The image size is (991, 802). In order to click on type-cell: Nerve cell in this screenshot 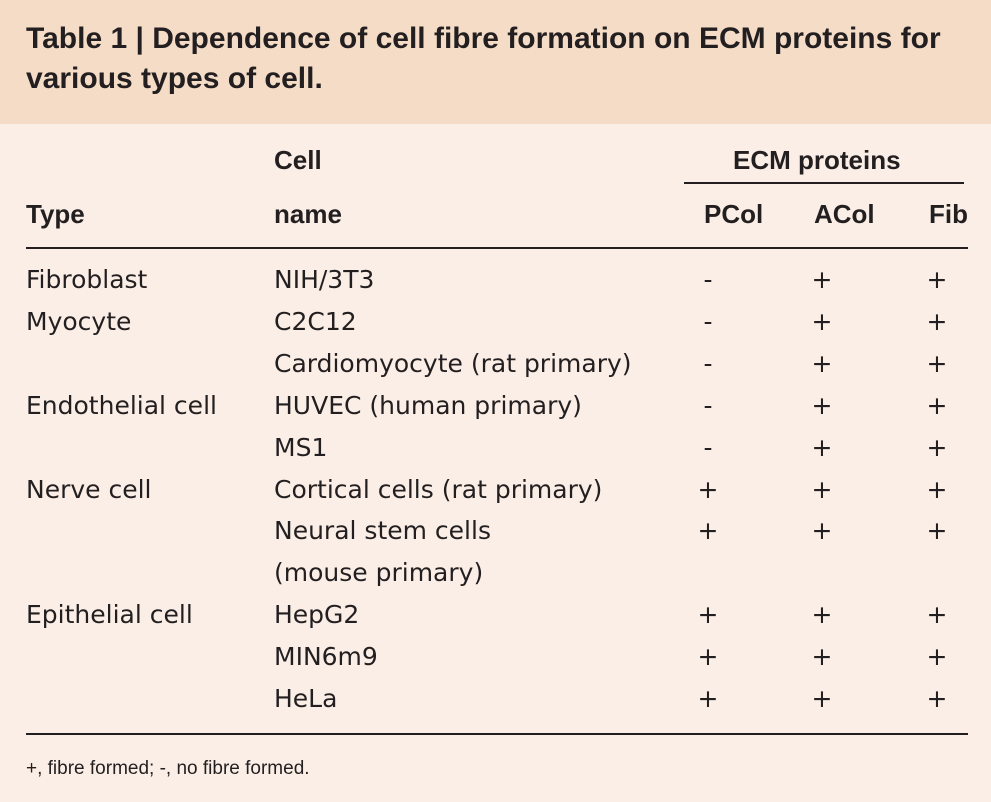, I will do `click(89, 489)`.